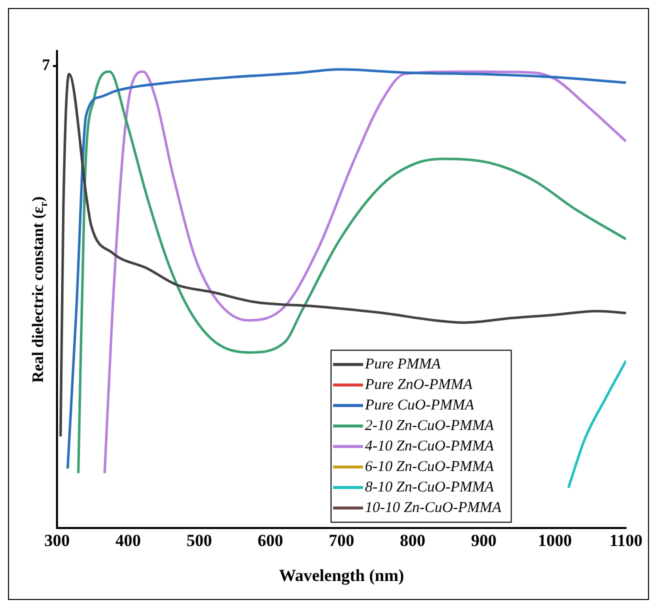 The image size is (657, 608). I want to click on legend-label: Pure PMMA, so click(403, 364).